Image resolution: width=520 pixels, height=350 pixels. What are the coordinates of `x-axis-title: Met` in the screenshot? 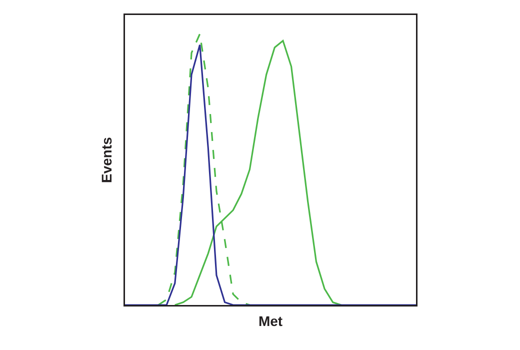 It's located at (270, 320).